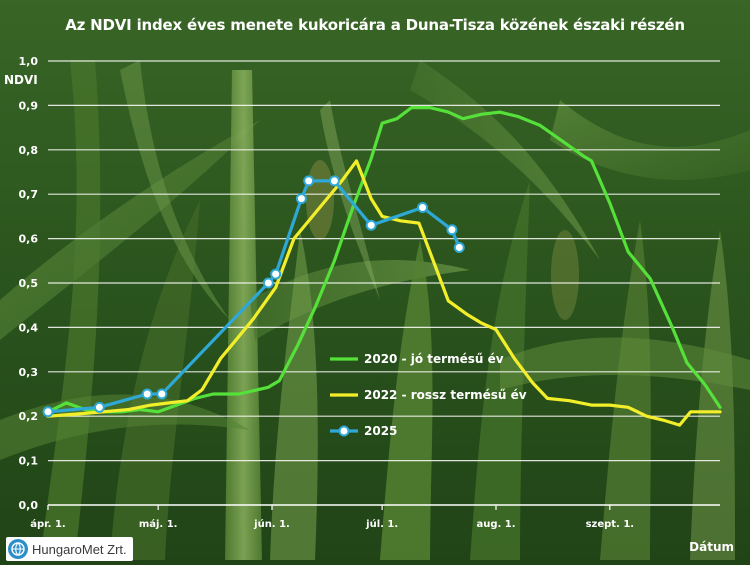 The height and width of the screenshot is (565, 750). I want to click on y-tick-label: 0,9, so click(29, 105).